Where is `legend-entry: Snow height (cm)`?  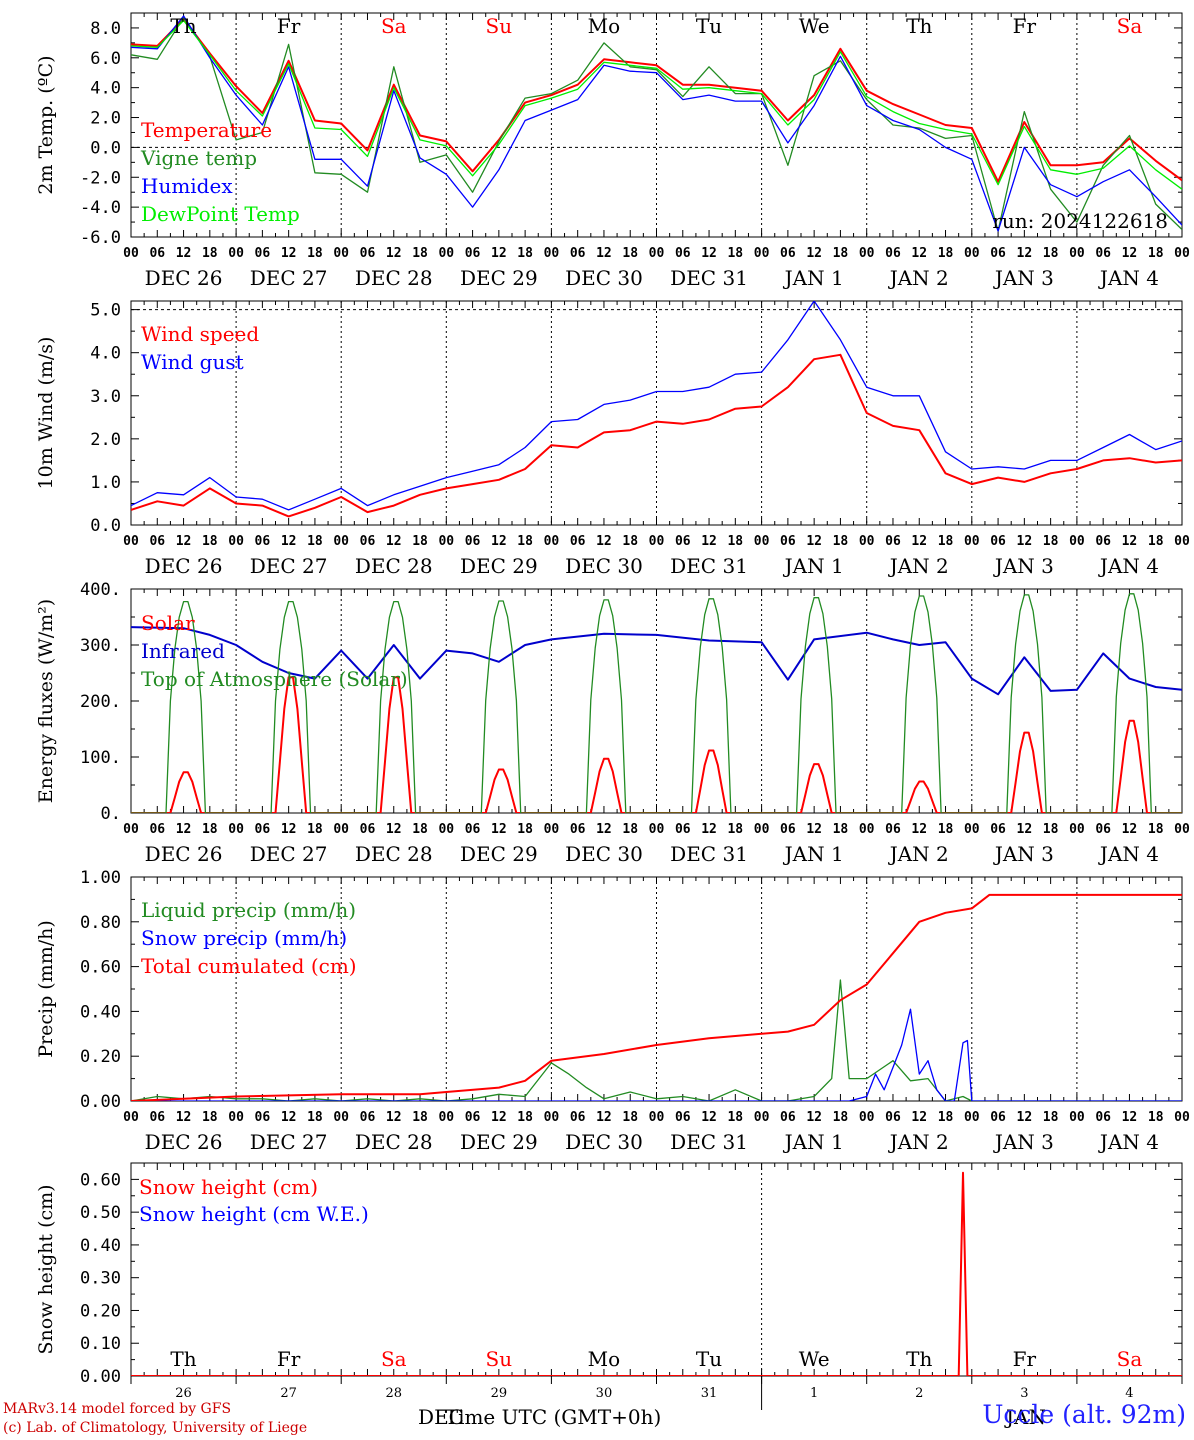 legend-entry: Snow height (cm) is located at coordinates (228, 1187).